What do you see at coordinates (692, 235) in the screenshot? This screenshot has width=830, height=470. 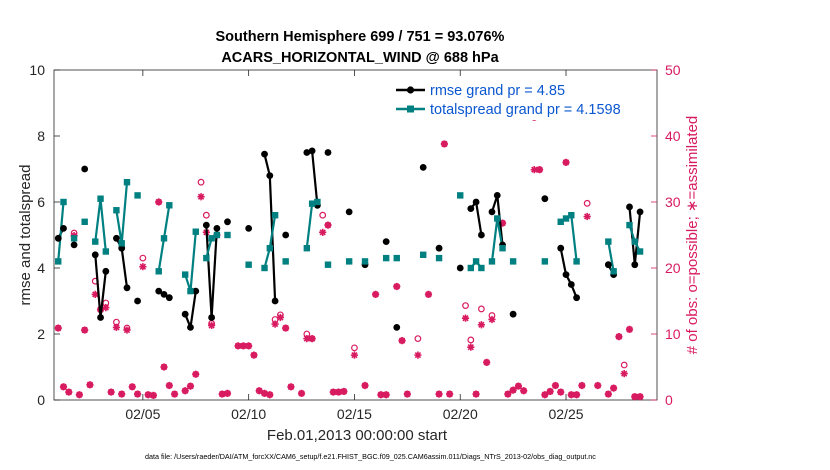 I see `y2-axis-label: # of obs: o=possible; ∗=assimilated` at bounding box center [692, 235].